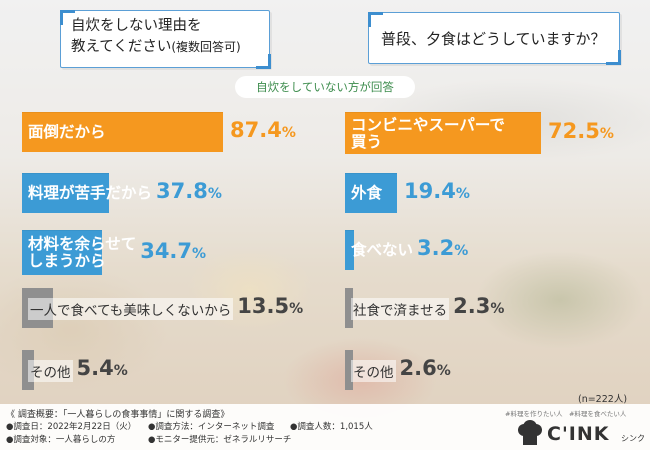 The width and height of the screenshot is (650, 450). What do you see at coordinates (367, 141) in the screenshot?
I see `bar-label-line: 買う` at bounding box center [367, 141].